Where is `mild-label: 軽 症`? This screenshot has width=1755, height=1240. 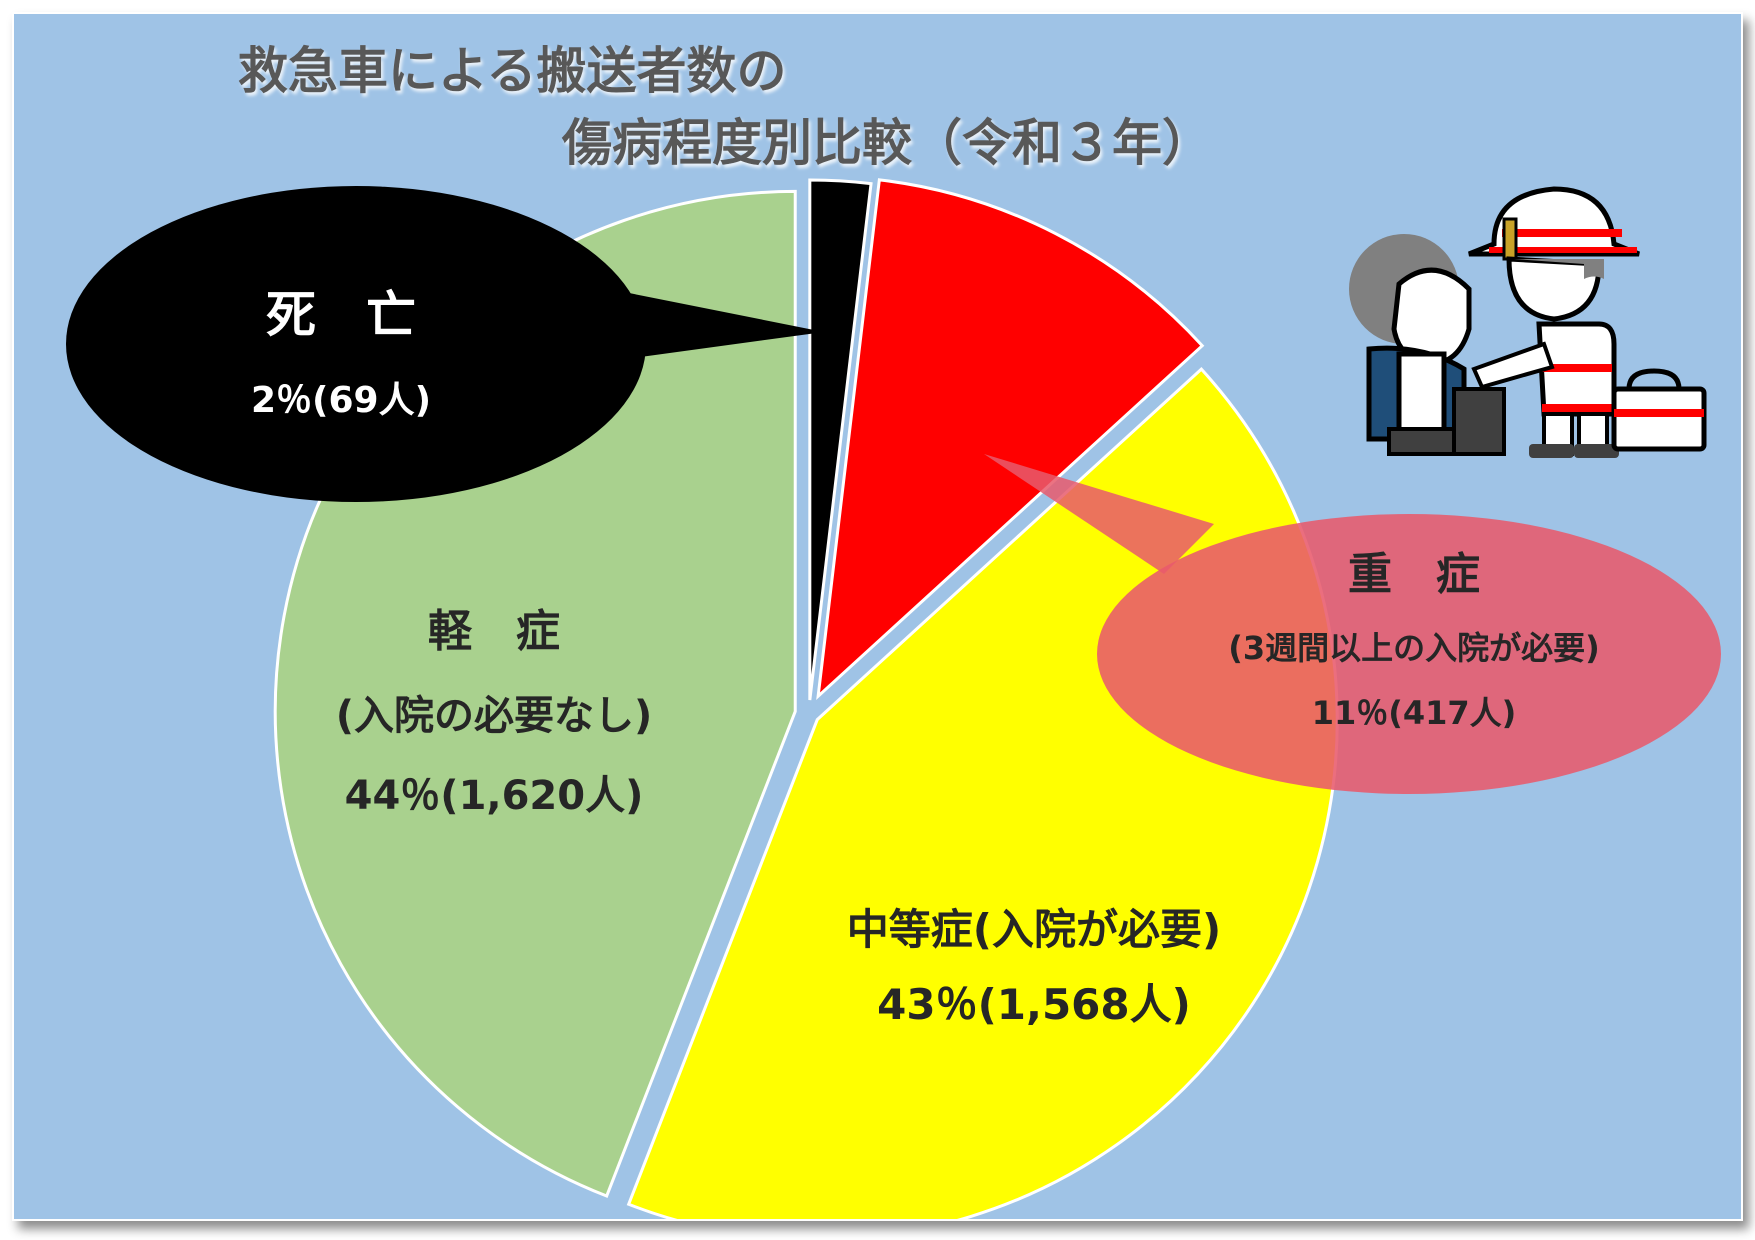
mild-label: 軽 症 is located at coordinates (494, 631).